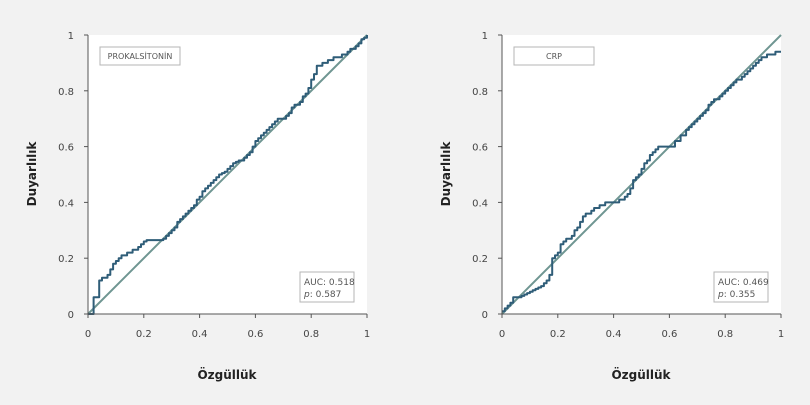  I want to click on title-box-left, so click(140, 56).